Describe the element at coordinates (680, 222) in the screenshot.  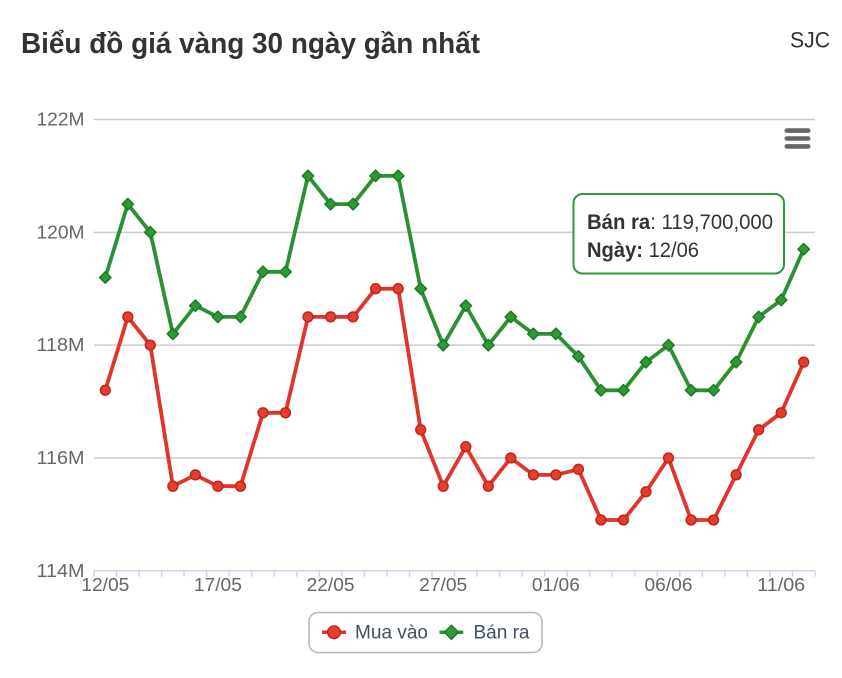
I see `svg-text: Bán ra: 119,700,000` at that location.